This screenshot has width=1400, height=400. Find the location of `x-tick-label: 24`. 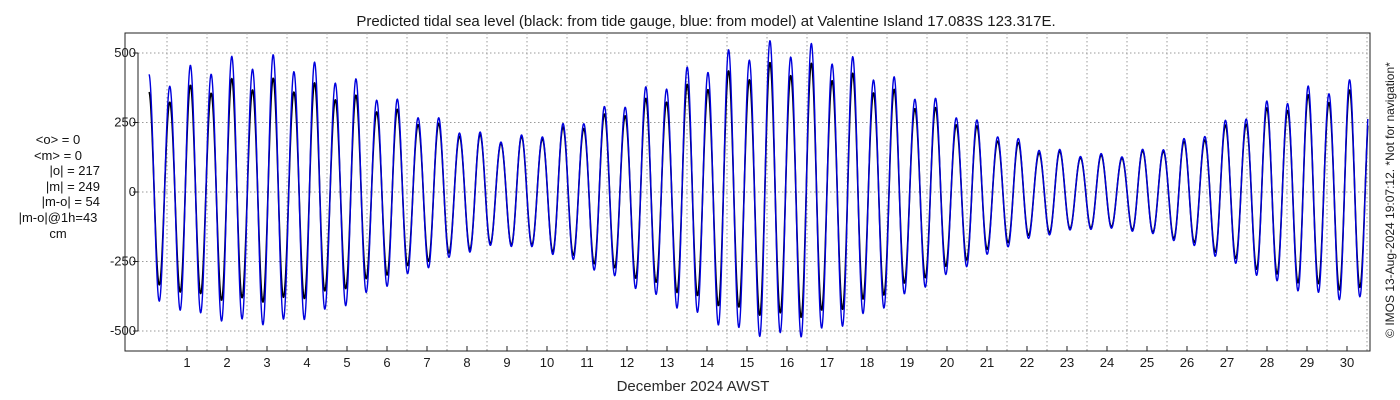

x-tick-label: 24 is located at coordinates (1107, 362).